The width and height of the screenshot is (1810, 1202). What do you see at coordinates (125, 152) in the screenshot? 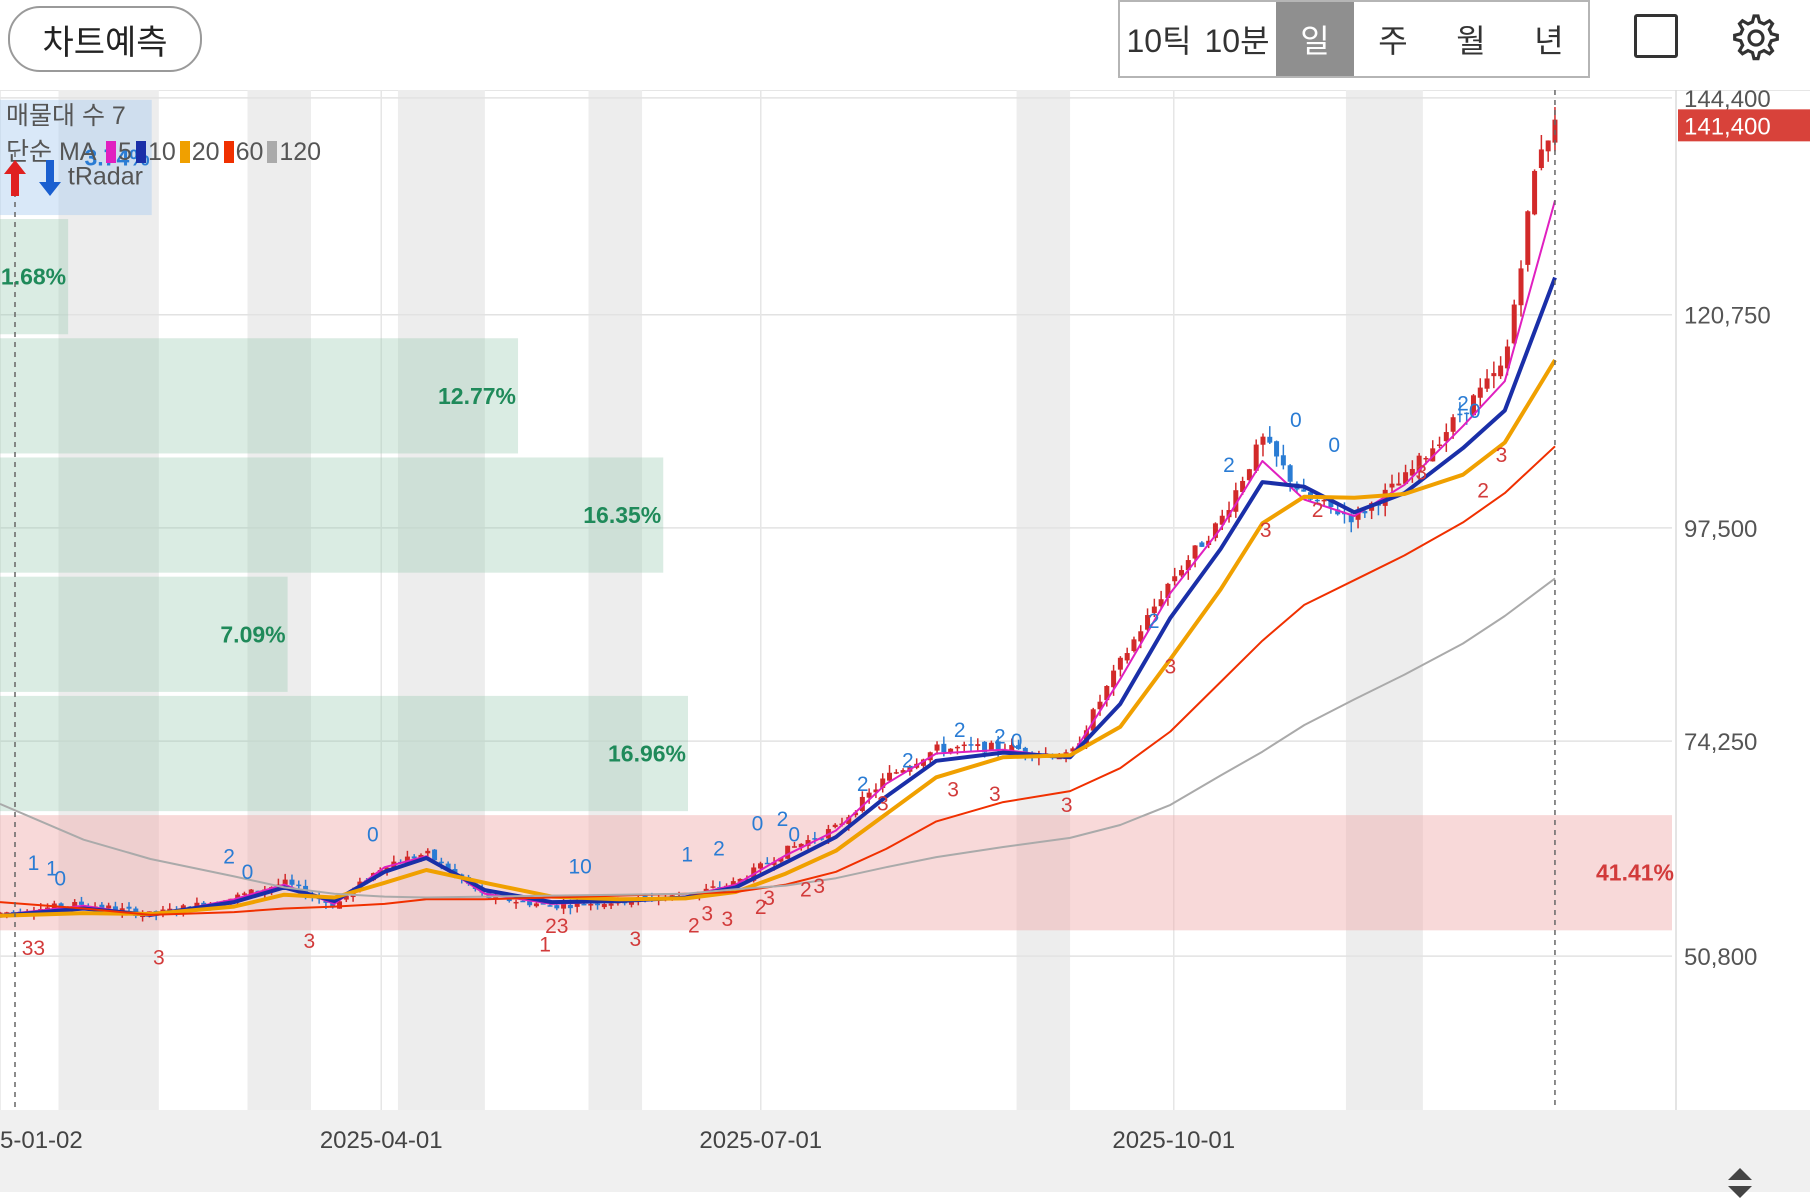
I see `ma-legend-label: 5` at bounding box center [125, 152].